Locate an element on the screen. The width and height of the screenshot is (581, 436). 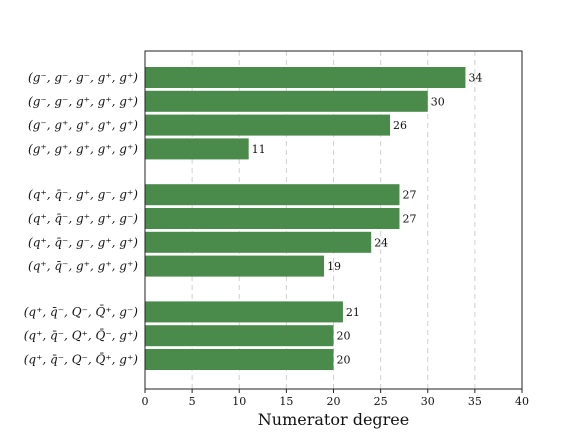
category-label: (q⁺, q̄⁻, g⁺, g⁺, g⁻) is located at coordinates (83, 219).